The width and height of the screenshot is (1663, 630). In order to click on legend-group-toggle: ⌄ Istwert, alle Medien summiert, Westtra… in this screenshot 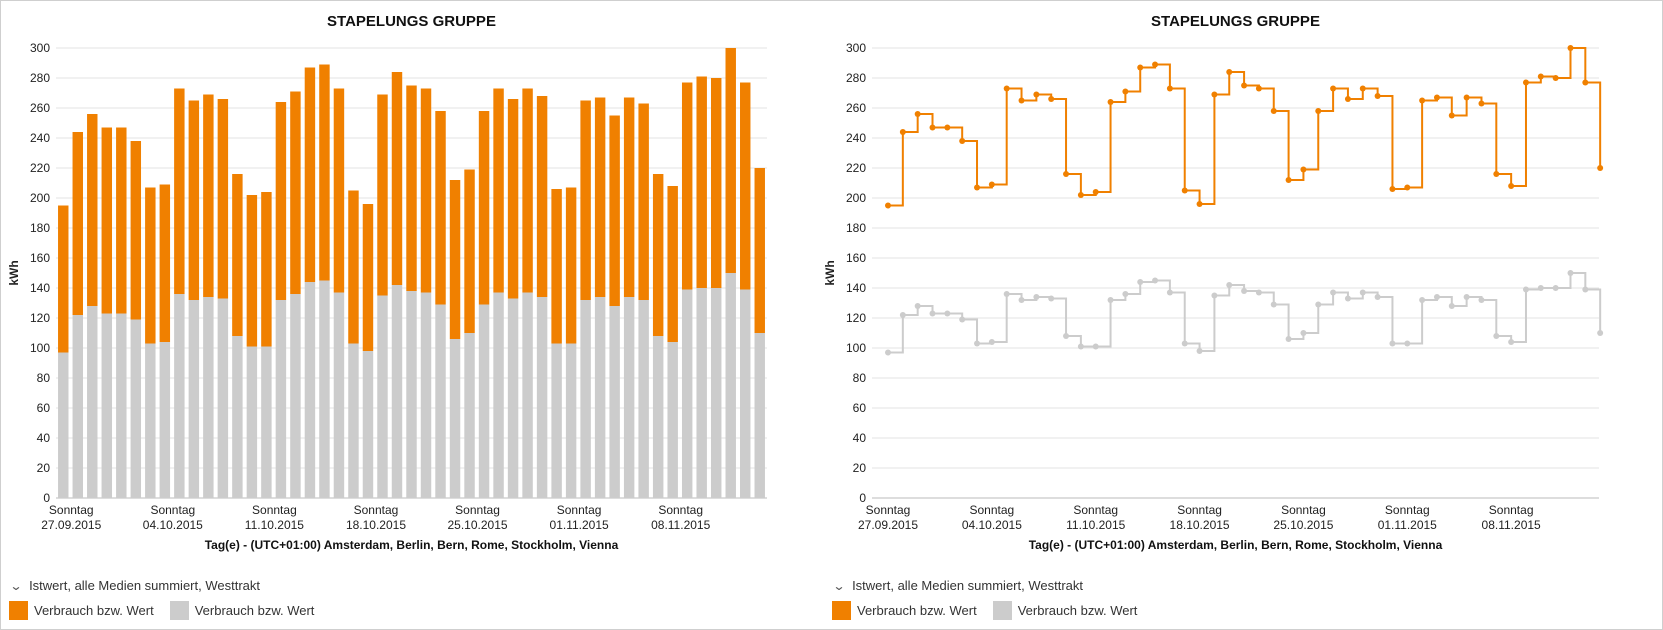, I will do `click(134, 585)`.